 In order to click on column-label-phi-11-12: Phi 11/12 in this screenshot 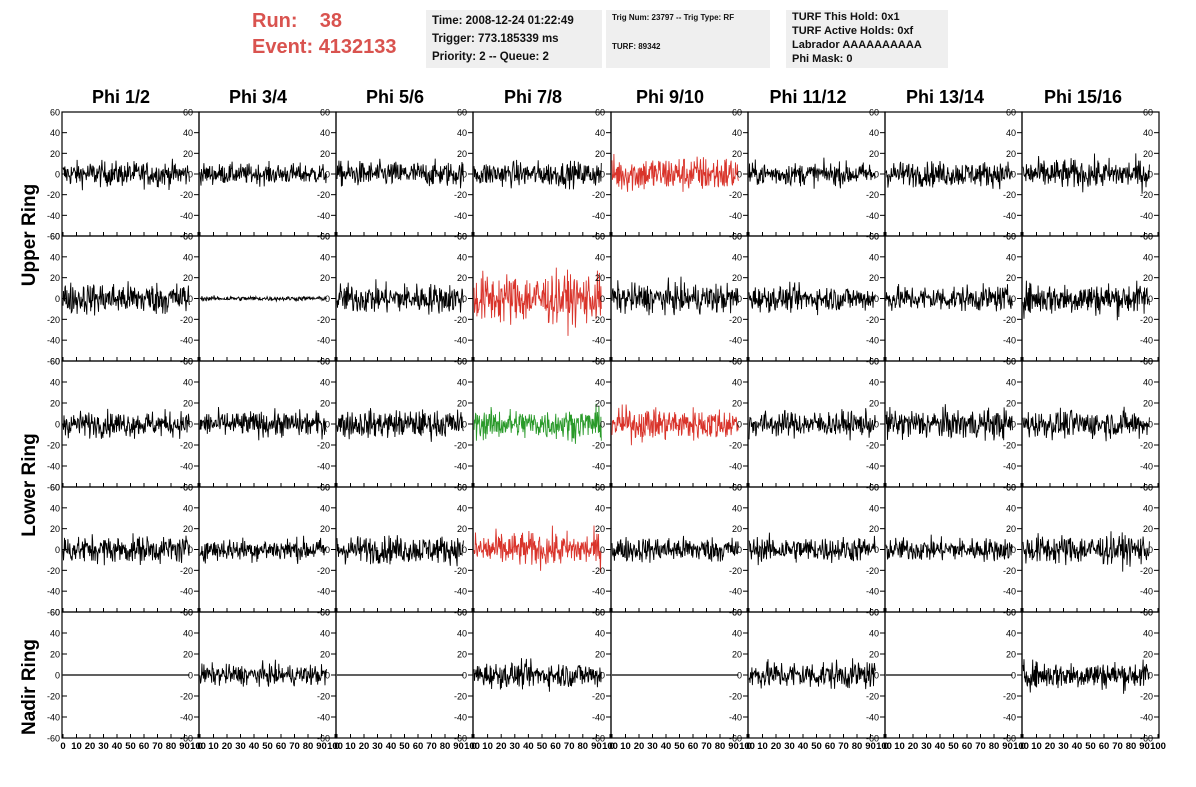, I will do `click(808, 97)`.